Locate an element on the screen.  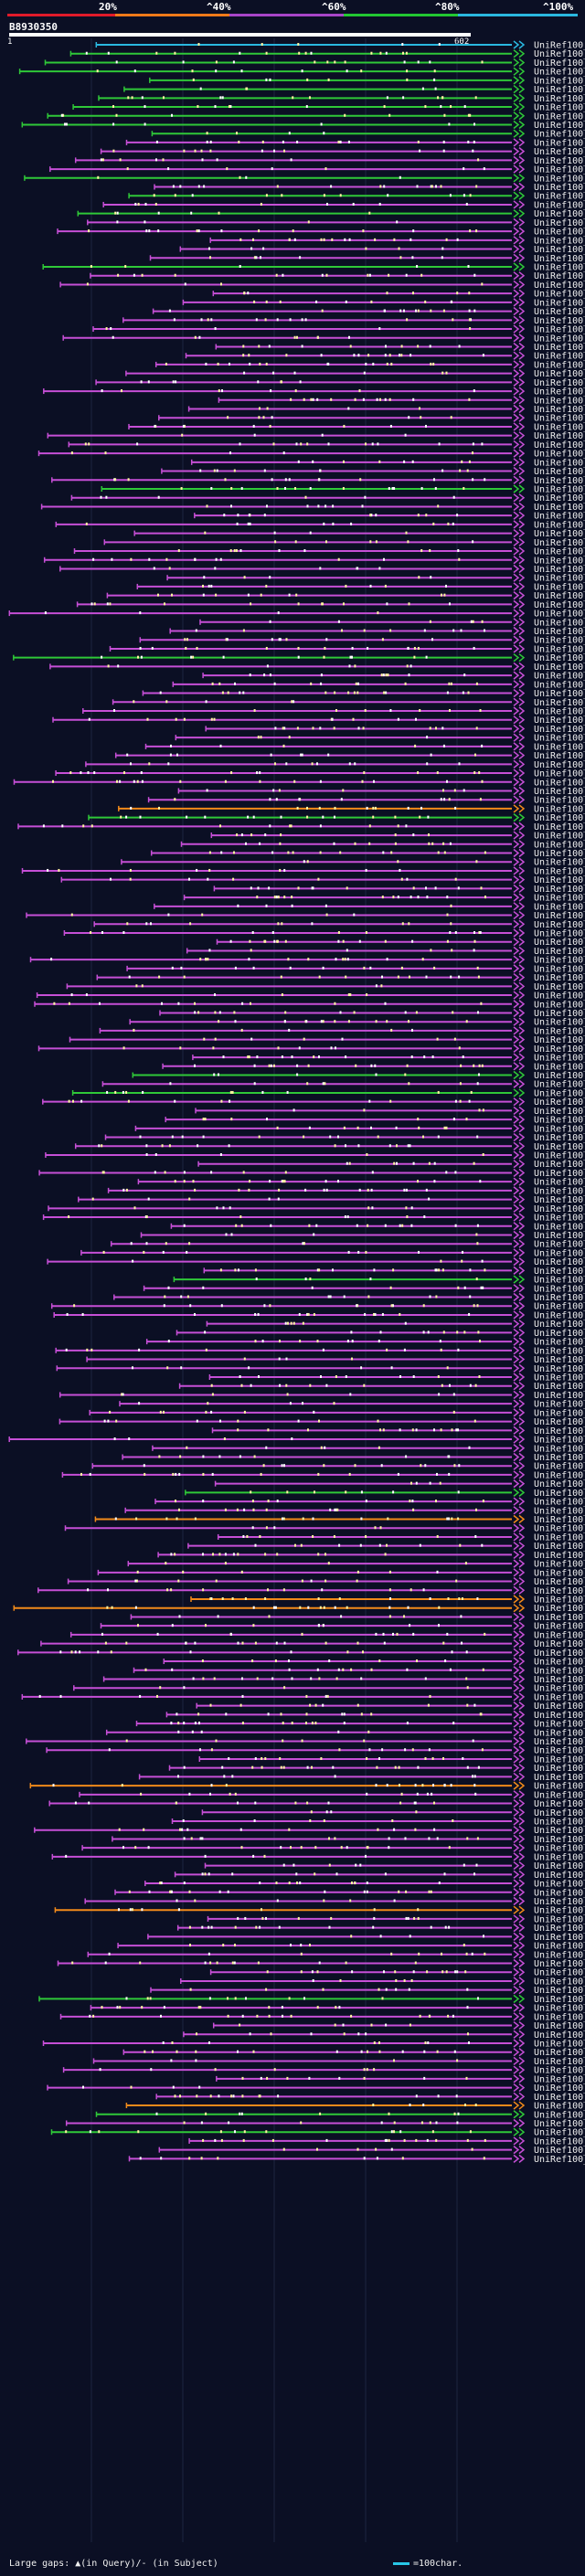
hit-label: UniRef100_B4H1U4 is located at coordinates (560, 1627).